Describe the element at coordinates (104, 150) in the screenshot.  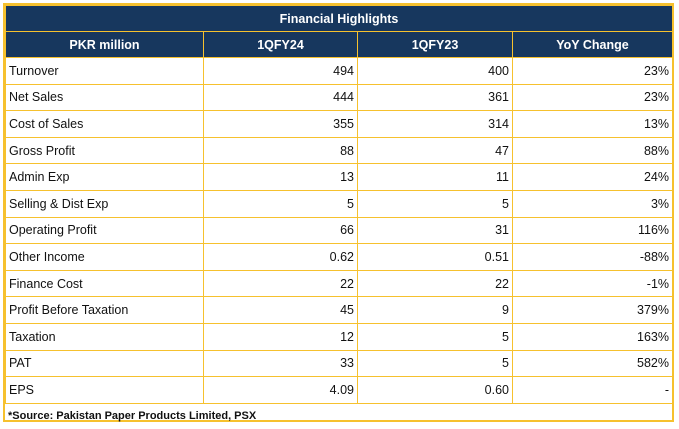
I see `row-label: Gross Profit` at that location.